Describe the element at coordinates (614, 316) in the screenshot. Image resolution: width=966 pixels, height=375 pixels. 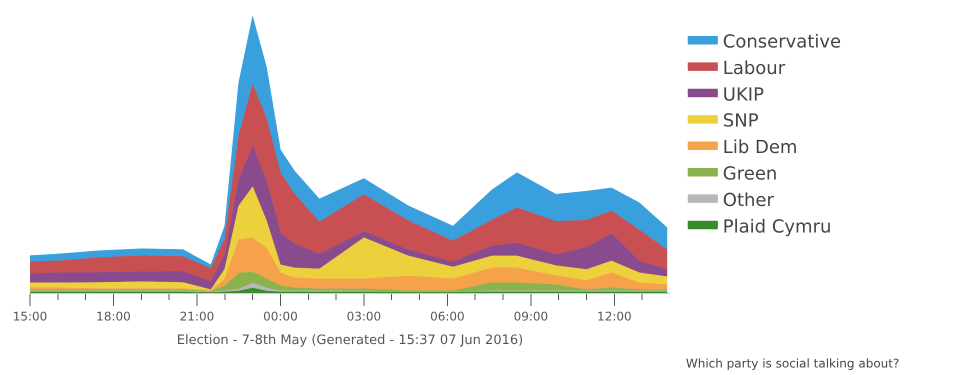
I see `x-tick-label: 12:00` at that location.